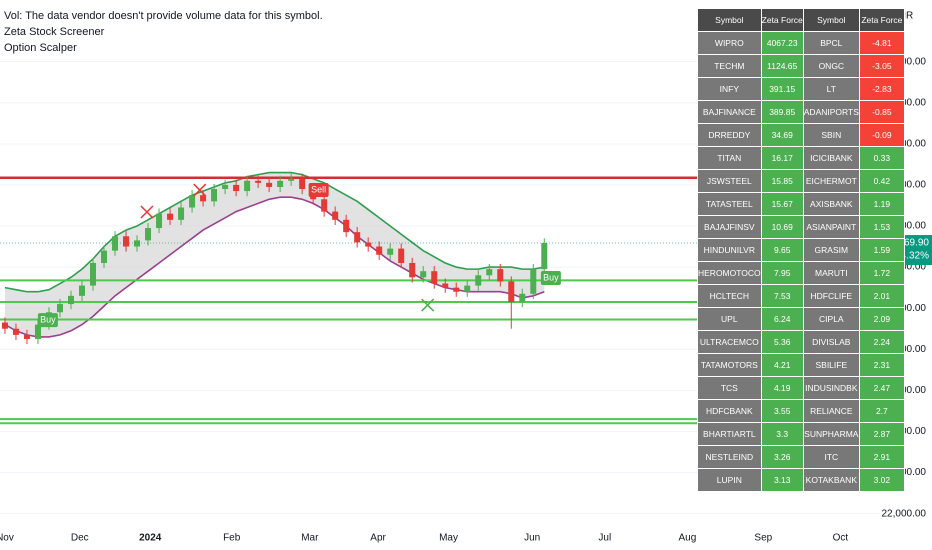  What do you see at coordinates (310, 538) in the screenshot?
I see `x-tick-label: Mar` at bounding box center [310, 538].